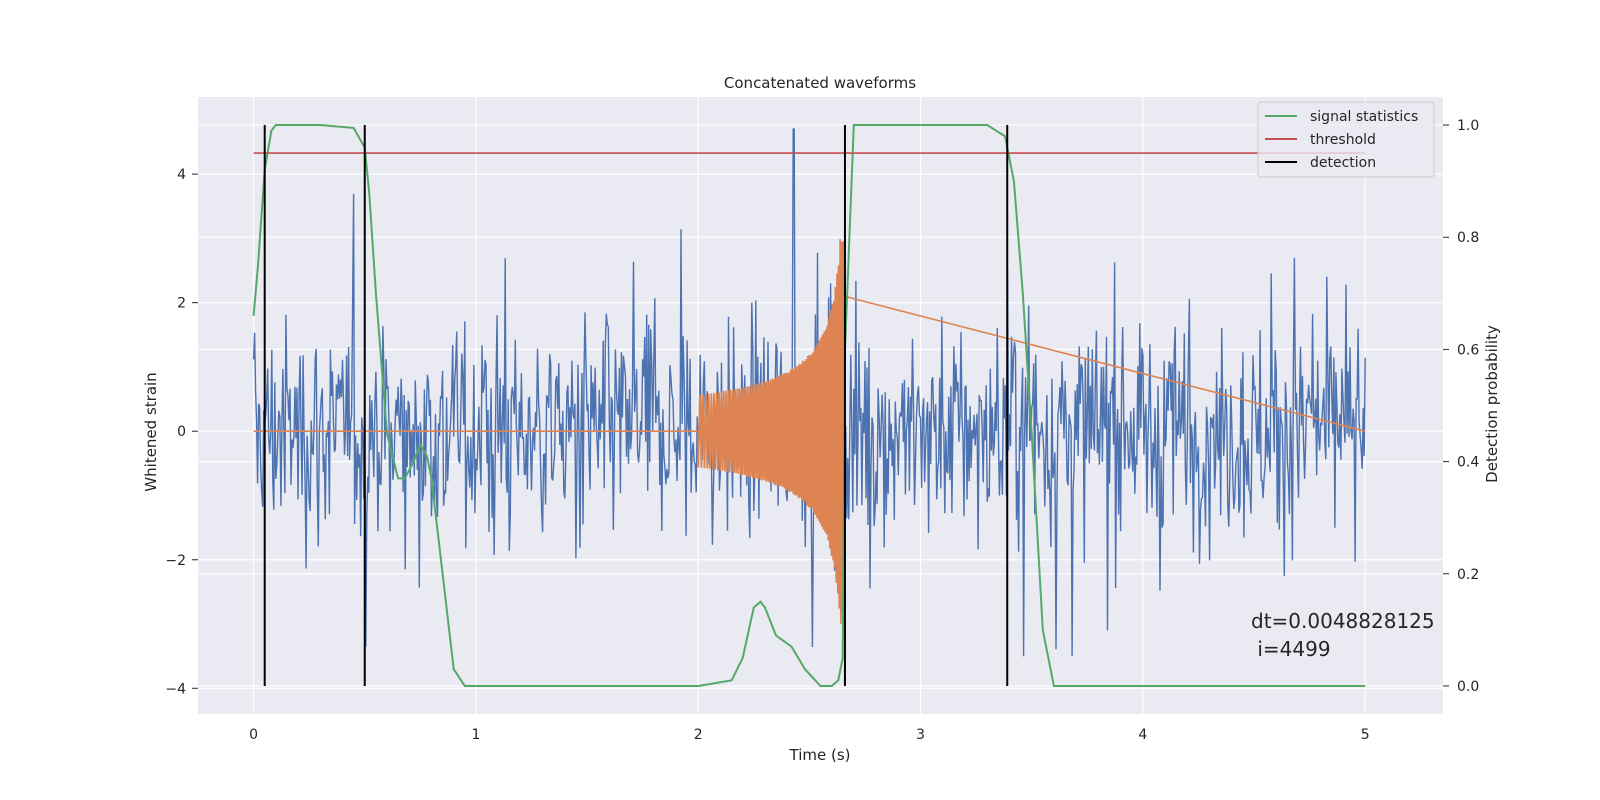 This screenshot has height=800, width=1600. I want to click on x-tick-label: 2, so click(698, 735).